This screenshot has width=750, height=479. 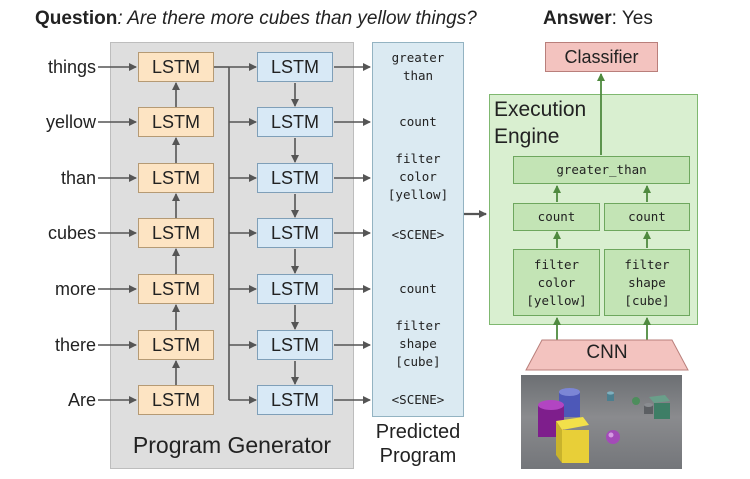 I want to click on module-filter-color: filter color [yellow], so click(x=556, y=282).